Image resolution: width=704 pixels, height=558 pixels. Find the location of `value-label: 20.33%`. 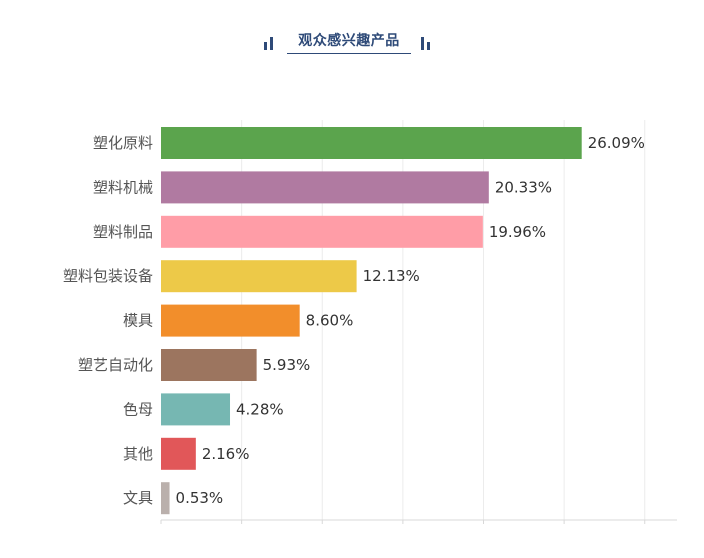

value-label: 20.33% is located at coordinates (523, 187).